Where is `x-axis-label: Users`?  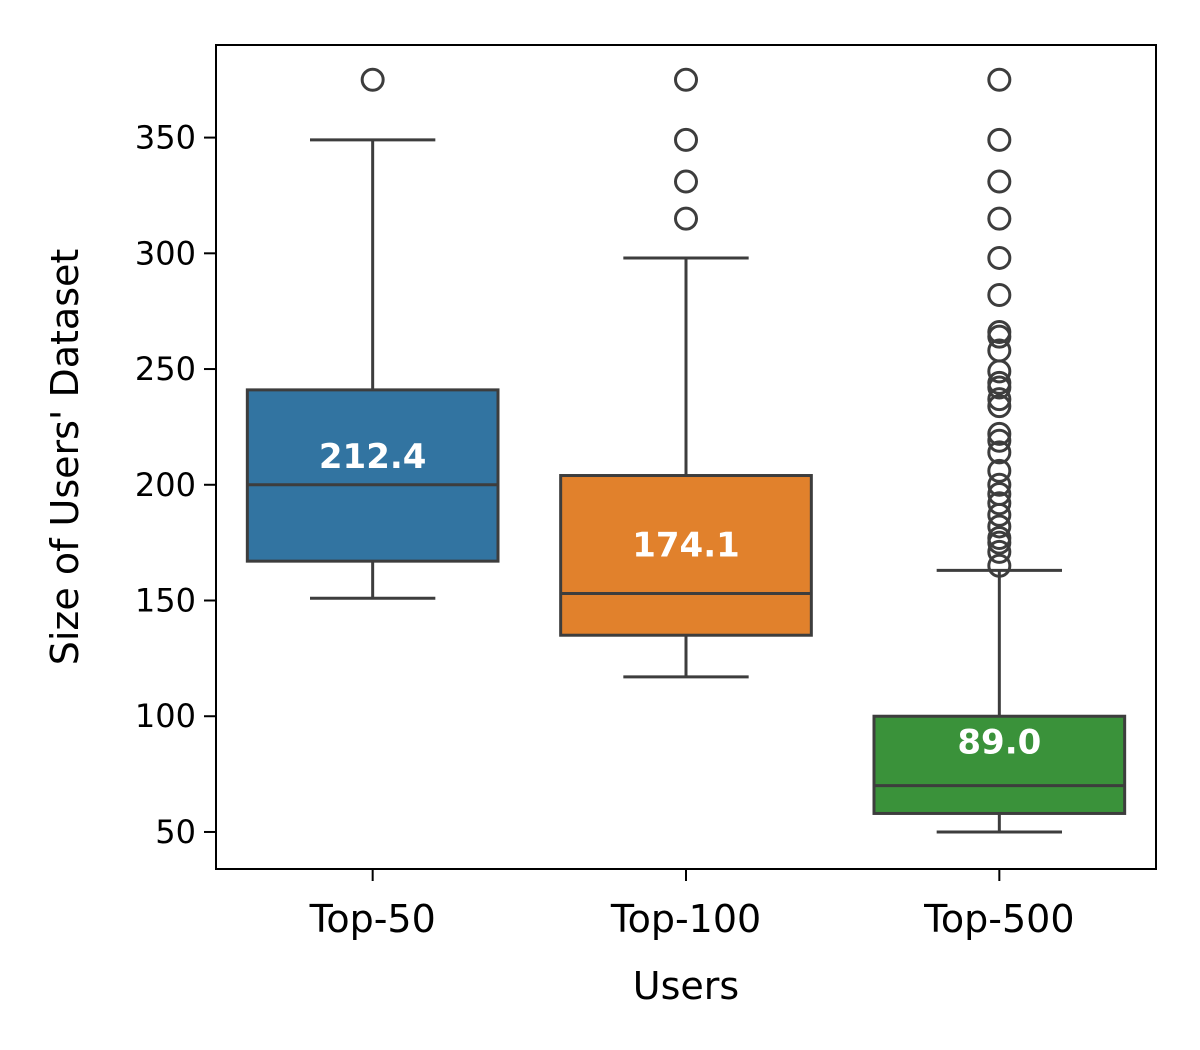 x-axis-label: Users is located at coordinates (686, 986).